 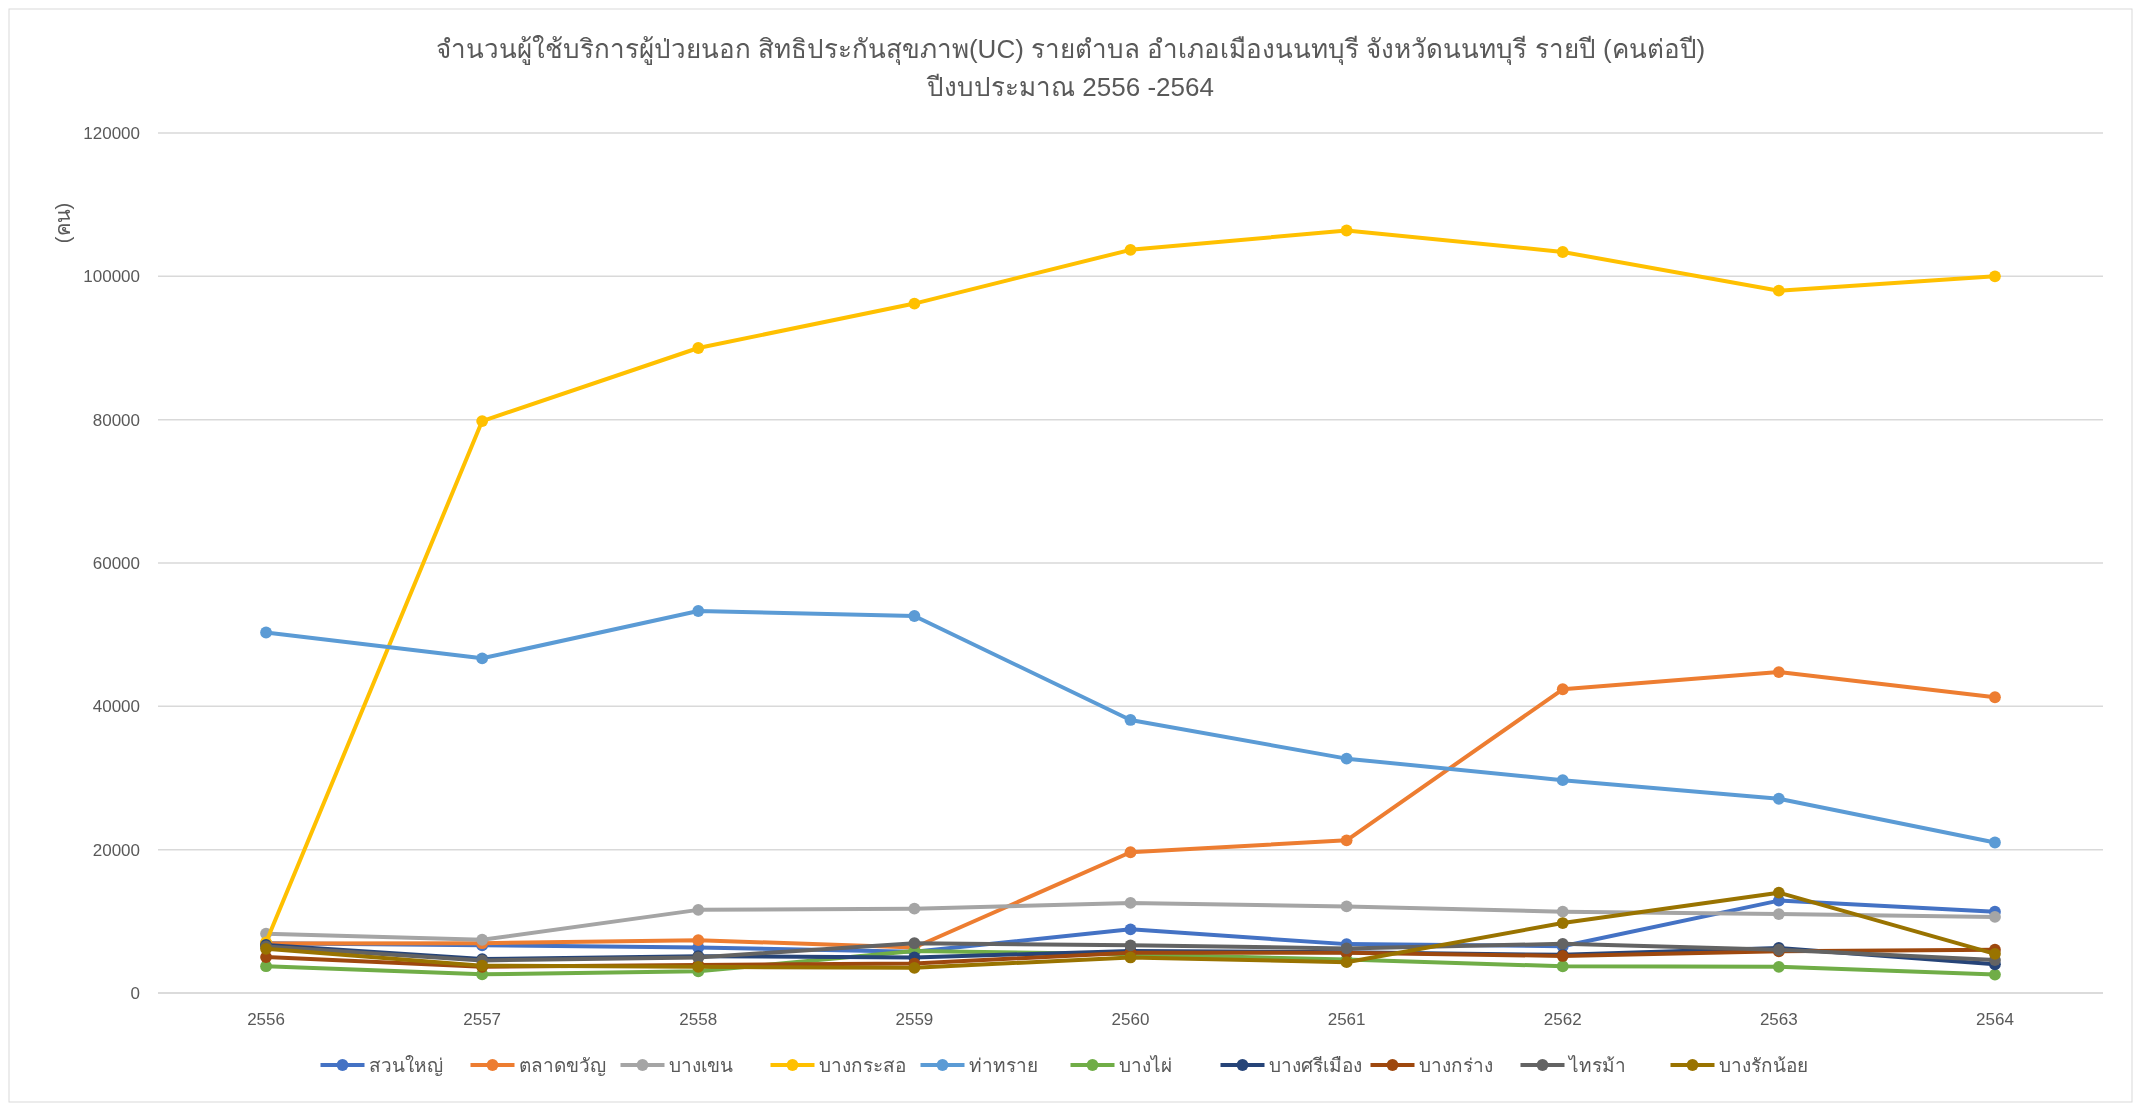 I want to click on y-tick-label: 60000, so click(x=116, y=563).